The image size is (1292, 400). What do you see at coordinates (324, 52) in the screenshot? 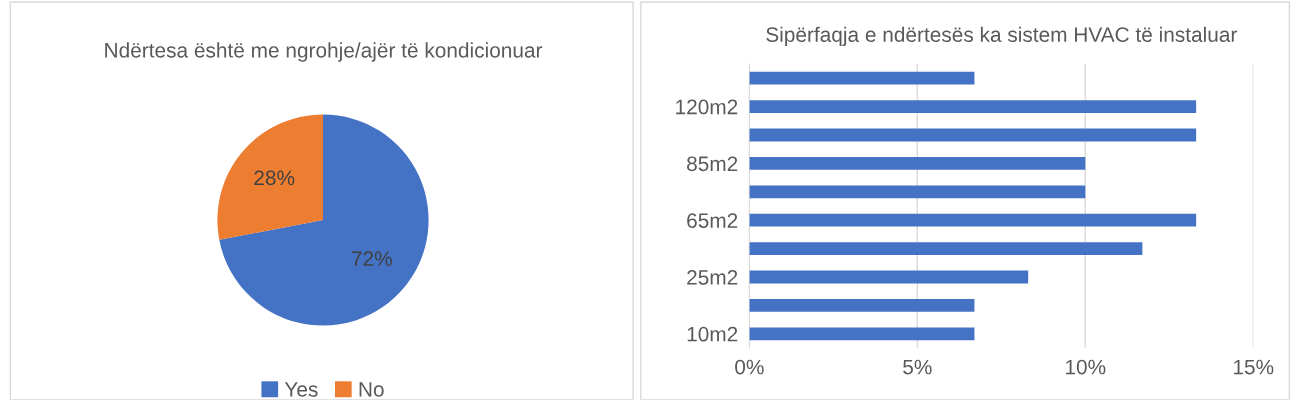
I see `chart-title: Ndërtesa është me ngrohje/ajër të kondicionuar` at bounding box center [324, 52].